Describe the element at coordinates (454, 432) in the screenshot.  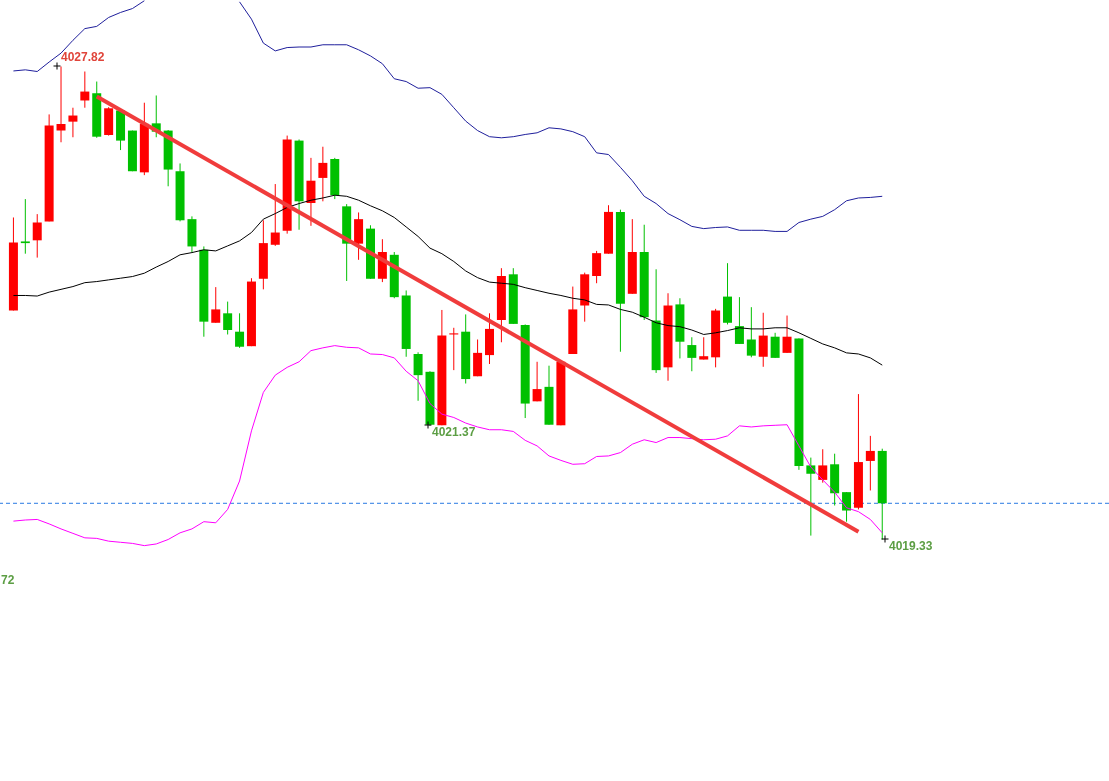
I see `annotation: 4021.37` at that location.